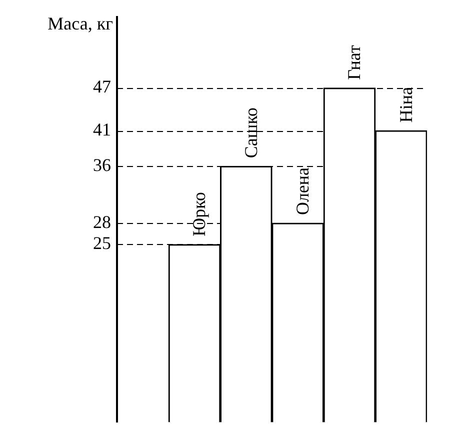  What do you see at coordinates (302, 191) in the screenshot?
I see `x-tick-label: Олена` at bounding box center [302, 191].